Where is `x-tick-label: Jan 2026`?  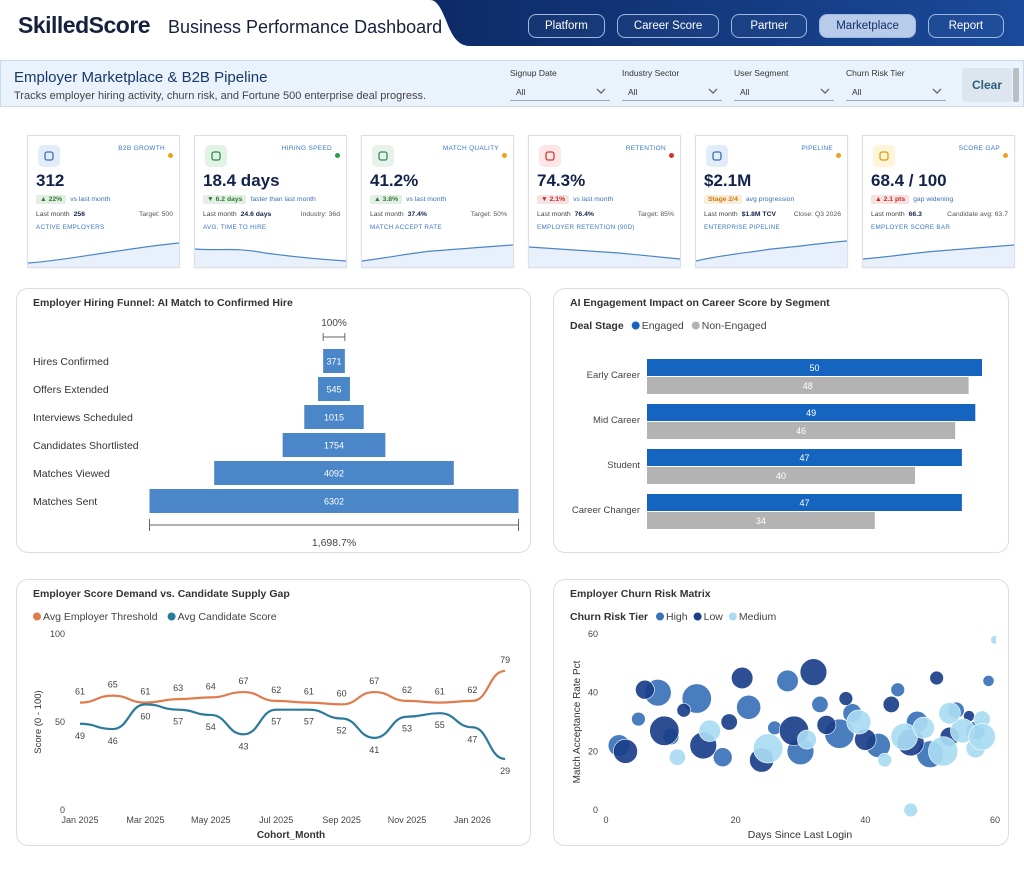
x-tick-label: Jan 2026 is located at coordinates (472, 820).